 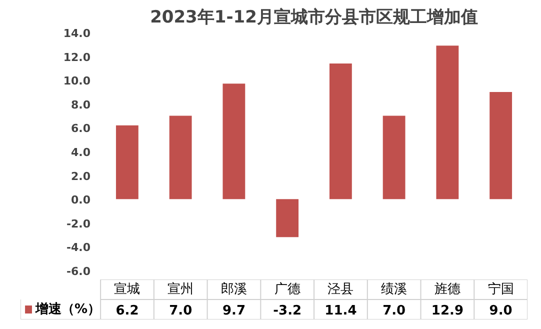 What do you see at coordinates (447, 289) in the screenshot?
I see `x-tick-label: 旌德` at bounding box center [447, 289].